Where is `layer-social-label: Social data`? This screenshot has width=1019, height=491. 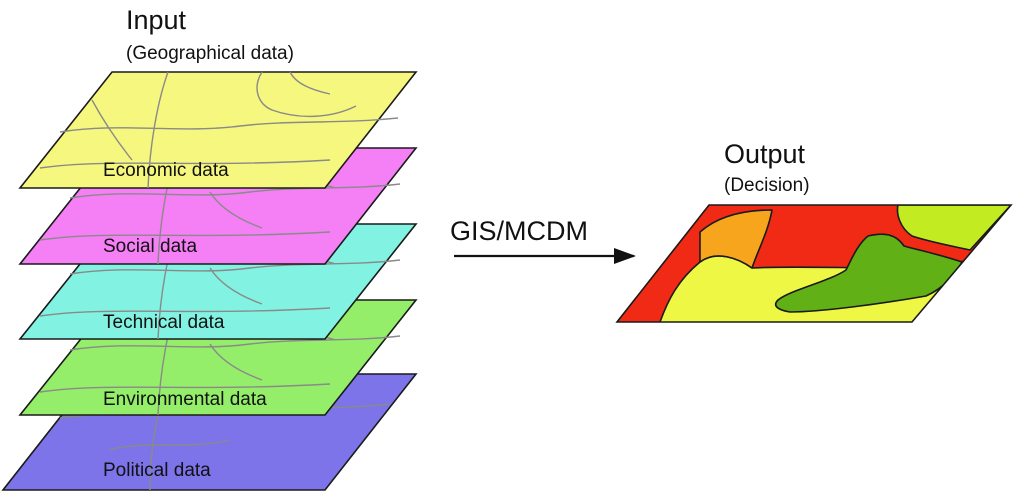 layer-social-label: Social data is located at coordinates (150, 246).